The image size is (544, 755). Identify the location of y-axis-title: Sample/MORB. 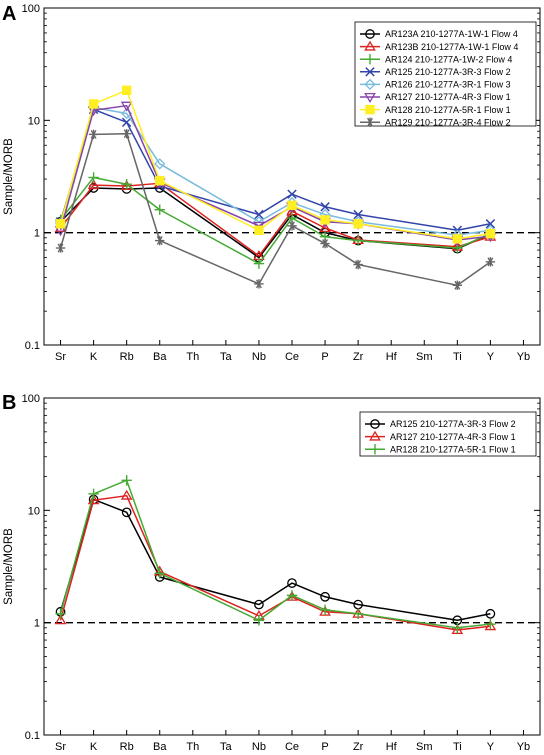
(9, 566).